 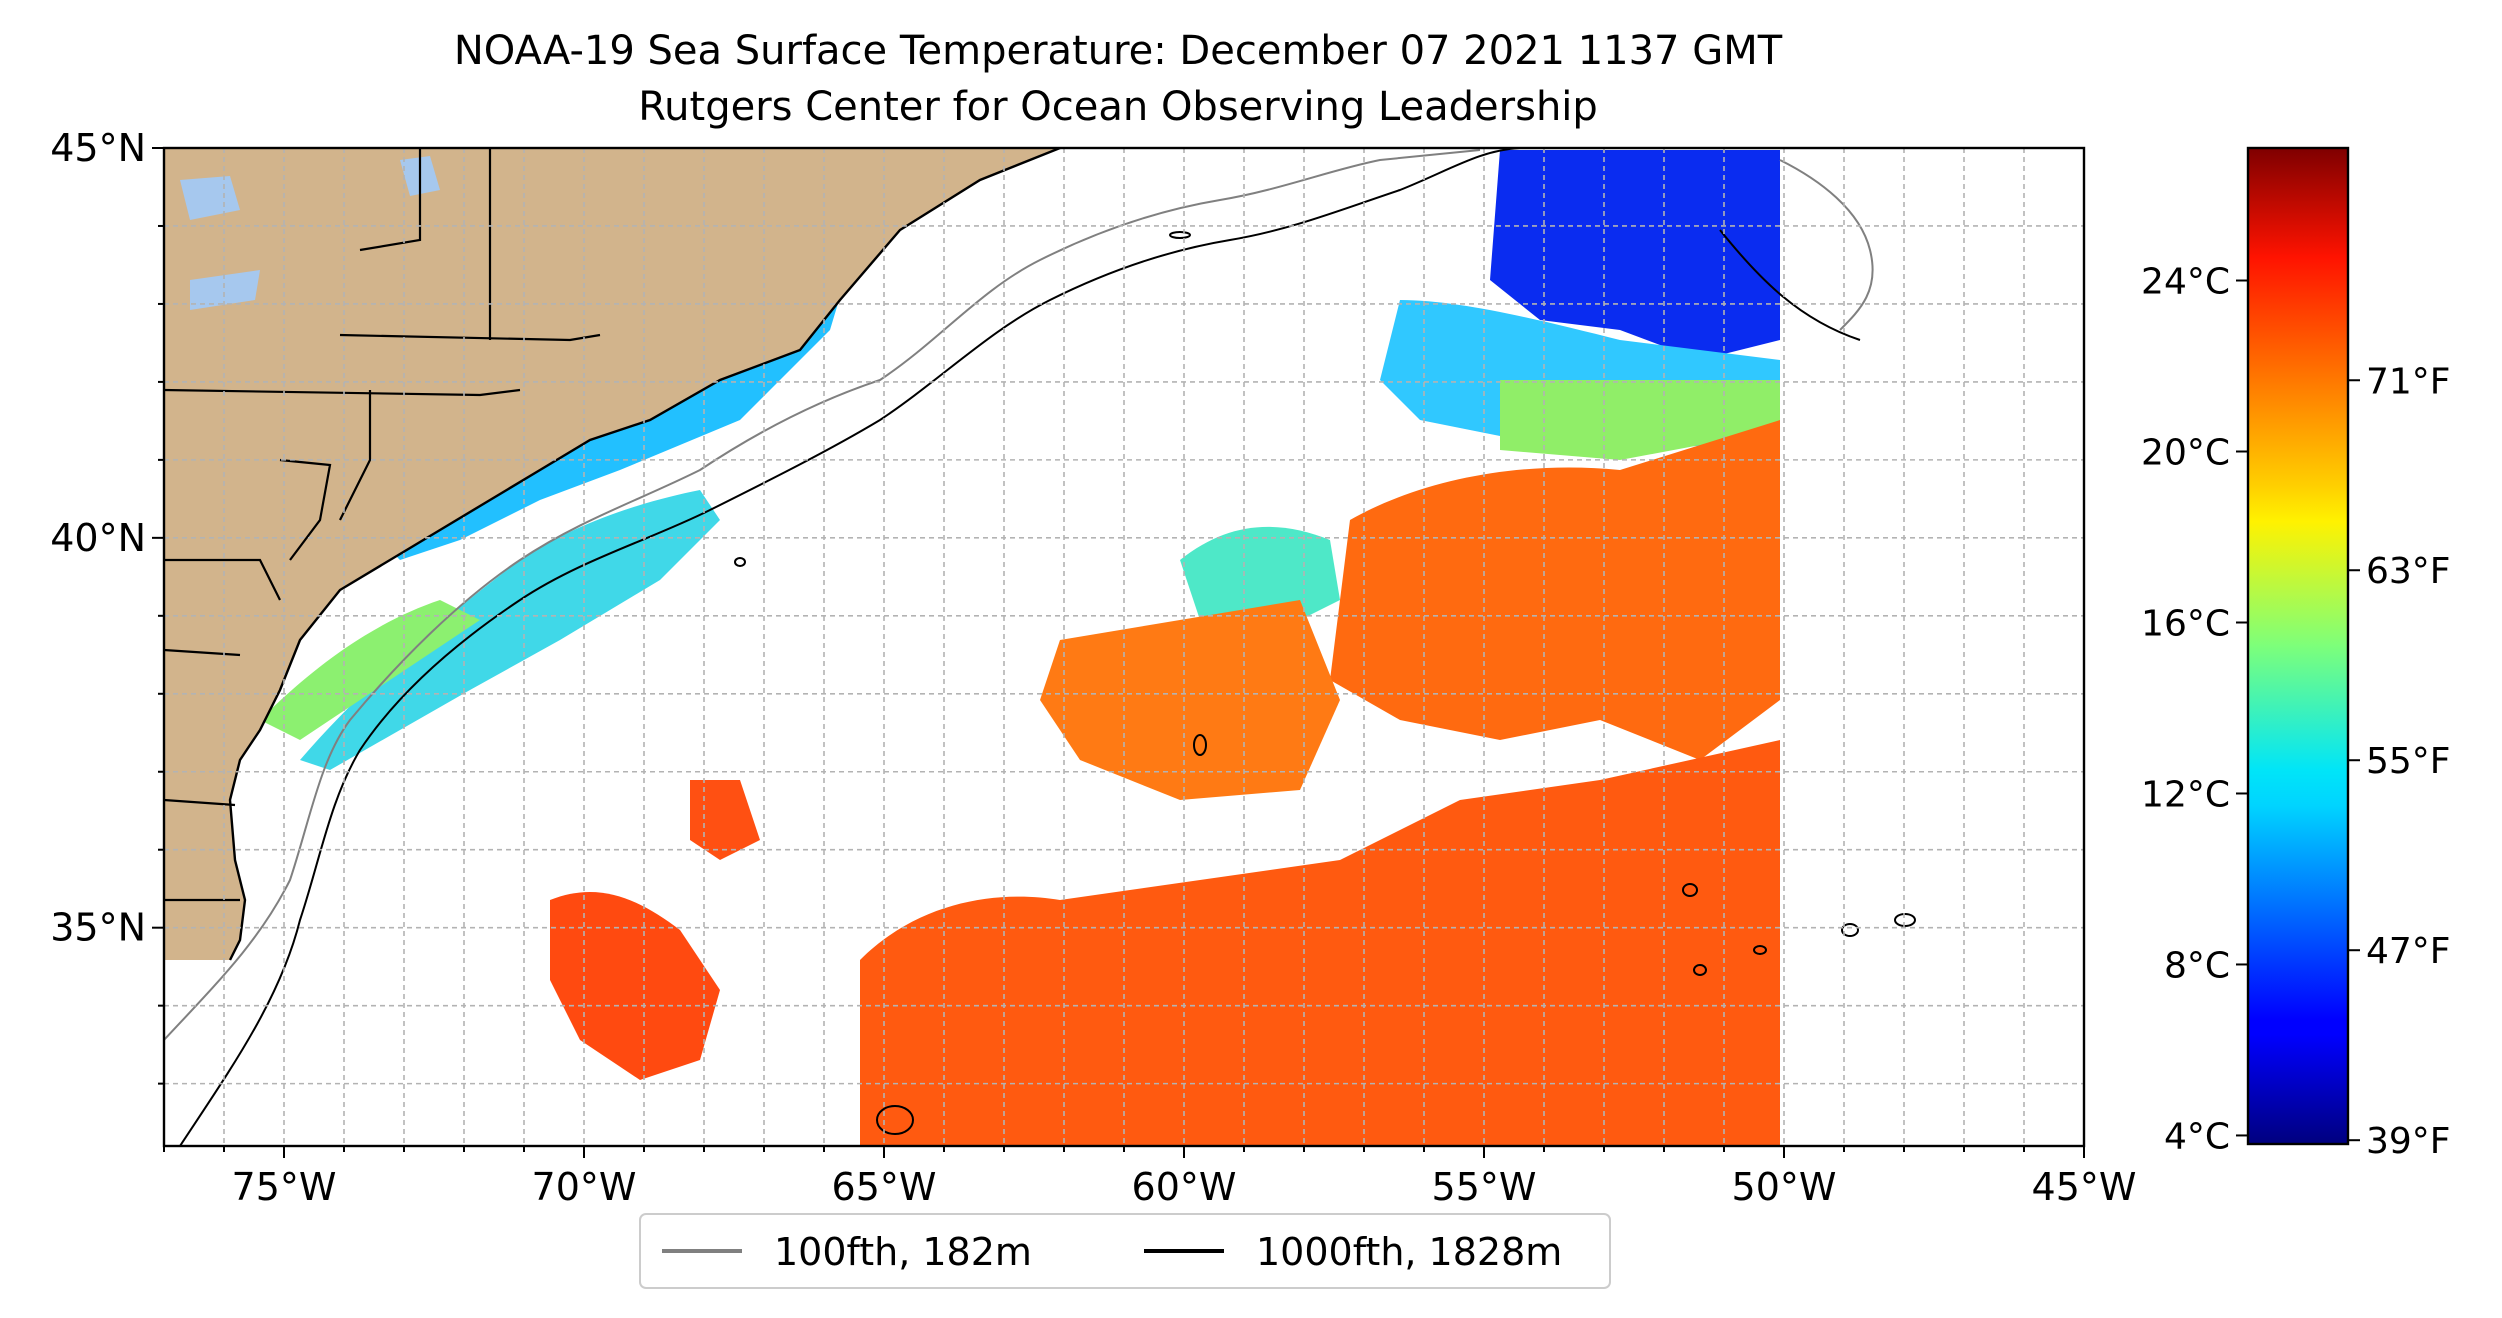 I want to click on celsius-tick-label: 24°C, so click(x=2185, y=282).